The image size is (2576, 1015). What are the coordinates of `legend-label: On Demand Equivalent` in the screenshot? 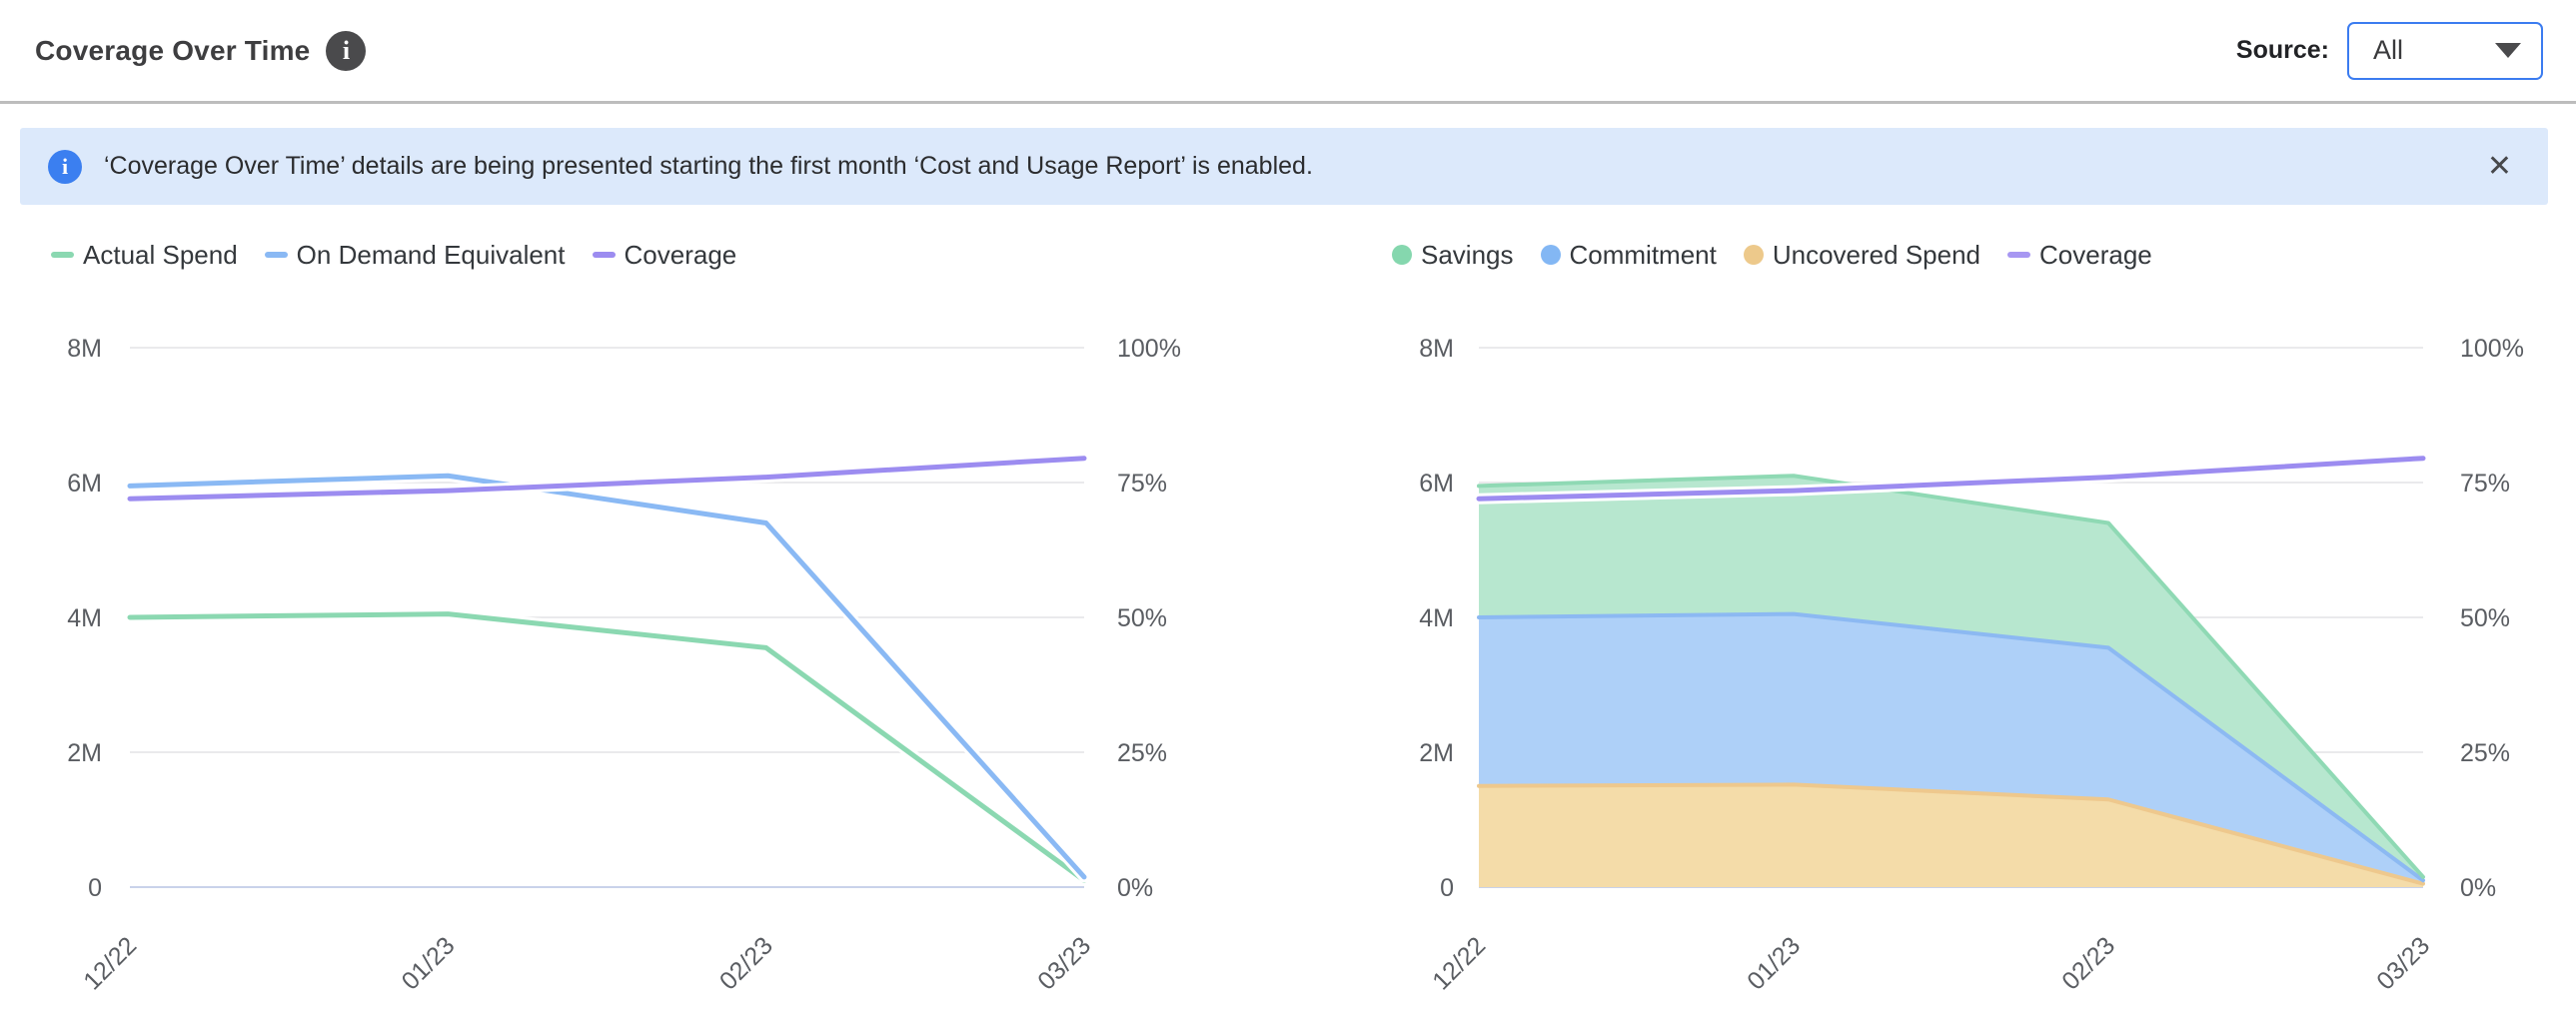 It's located at (431, 255).